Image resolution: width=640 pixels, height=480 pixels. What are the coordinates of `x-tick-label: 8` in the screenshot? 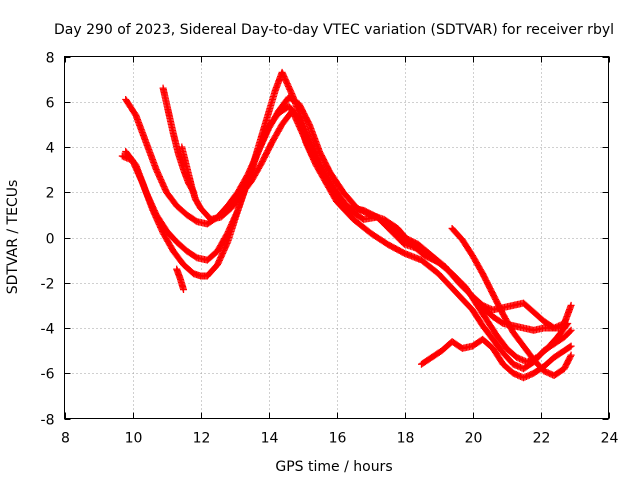 It's located at (65, 439).